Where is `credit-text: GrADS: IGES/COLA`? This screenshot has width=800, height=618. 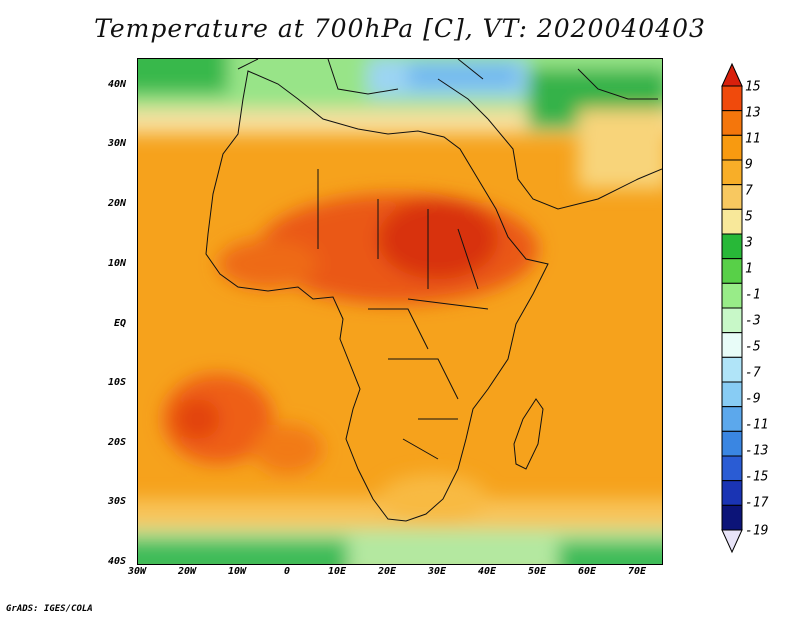 credit-text: GrADS: IGES/COLA is located at coordinates (49, 609).